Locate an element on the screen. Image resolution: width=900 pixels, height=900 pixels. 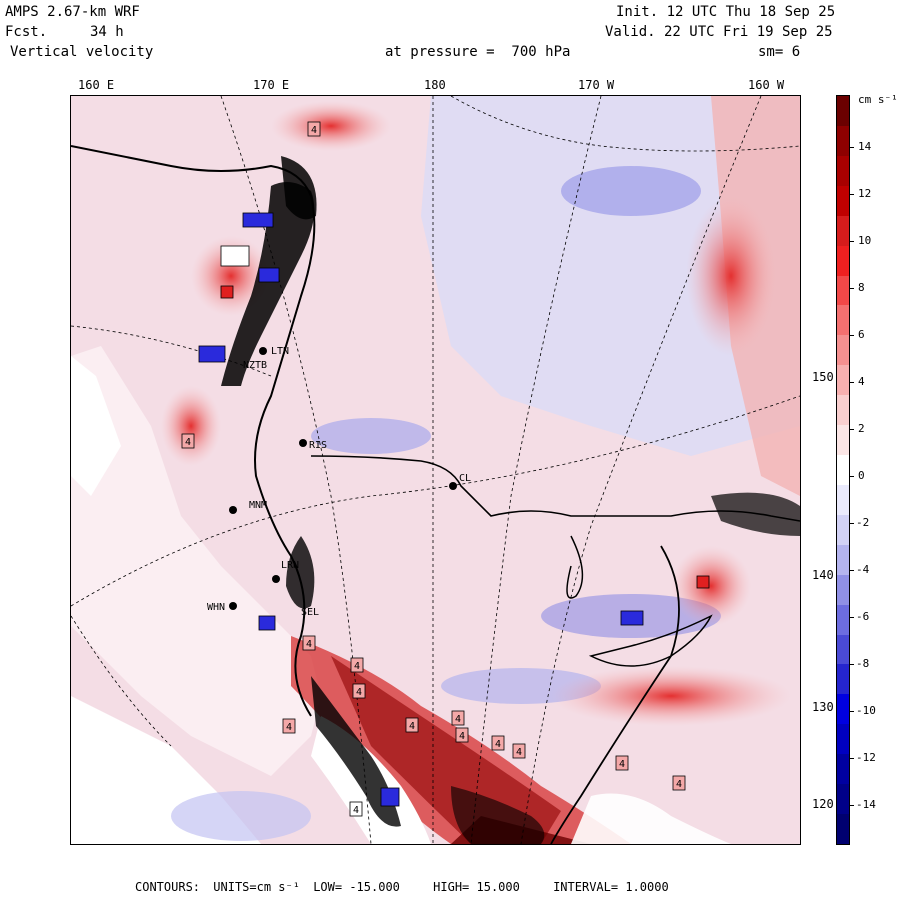
valid-time: Valid. 22 UTC Fri 19 Sep 25 is located at coordinates (719, 32).